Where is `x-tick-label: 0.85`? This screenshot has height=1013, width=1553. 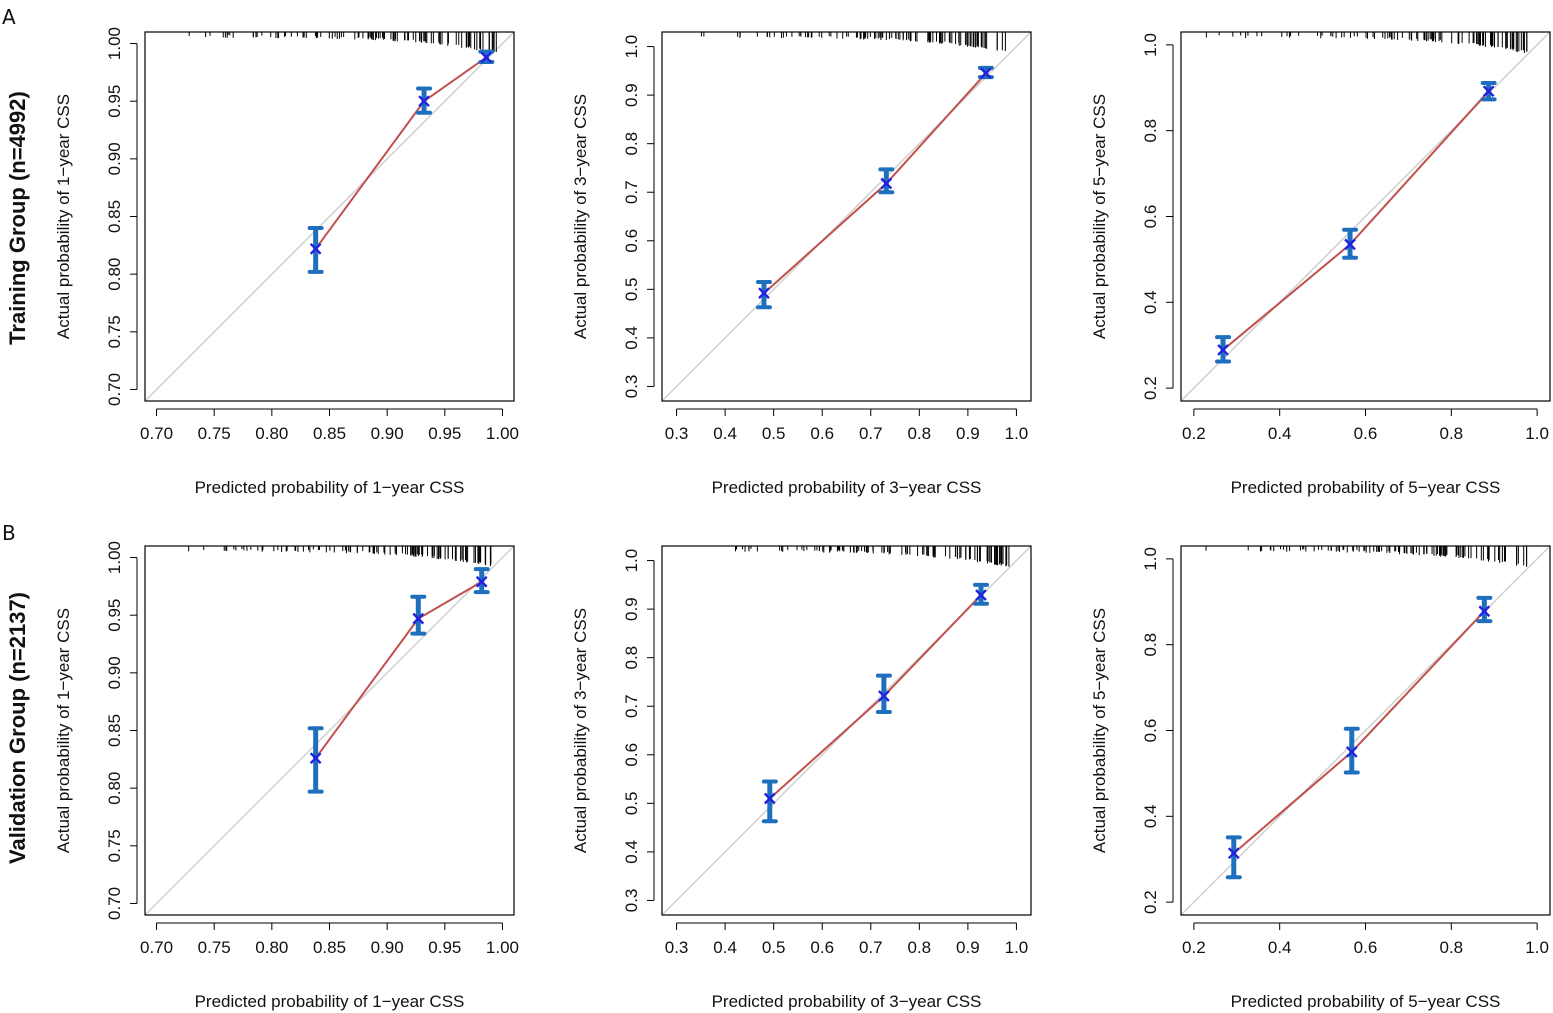 x-tick-label: 0.85 is located at coordinates (329, 947).